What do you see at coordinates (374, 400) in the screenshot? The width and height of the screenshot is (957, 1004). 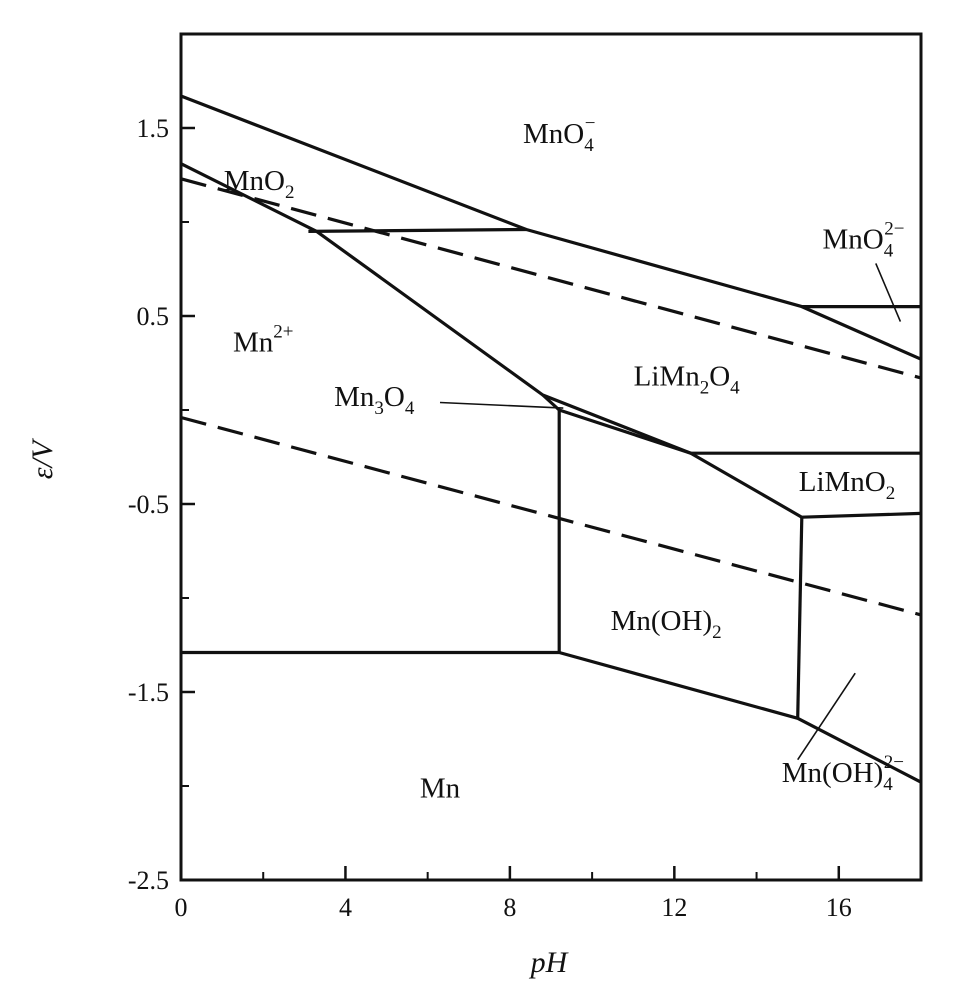 I see `region-label-mn3o4: Mn3O4` at bounding box center [374, 400].